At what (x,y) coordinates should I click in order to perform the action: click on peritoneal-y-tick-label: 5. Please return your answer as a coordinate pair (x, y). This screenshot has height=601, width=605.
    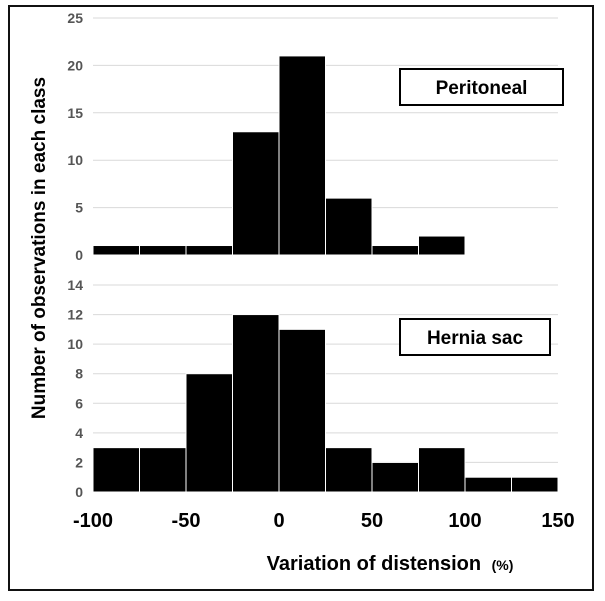
    Looking at the image, I should click on (79, 208).